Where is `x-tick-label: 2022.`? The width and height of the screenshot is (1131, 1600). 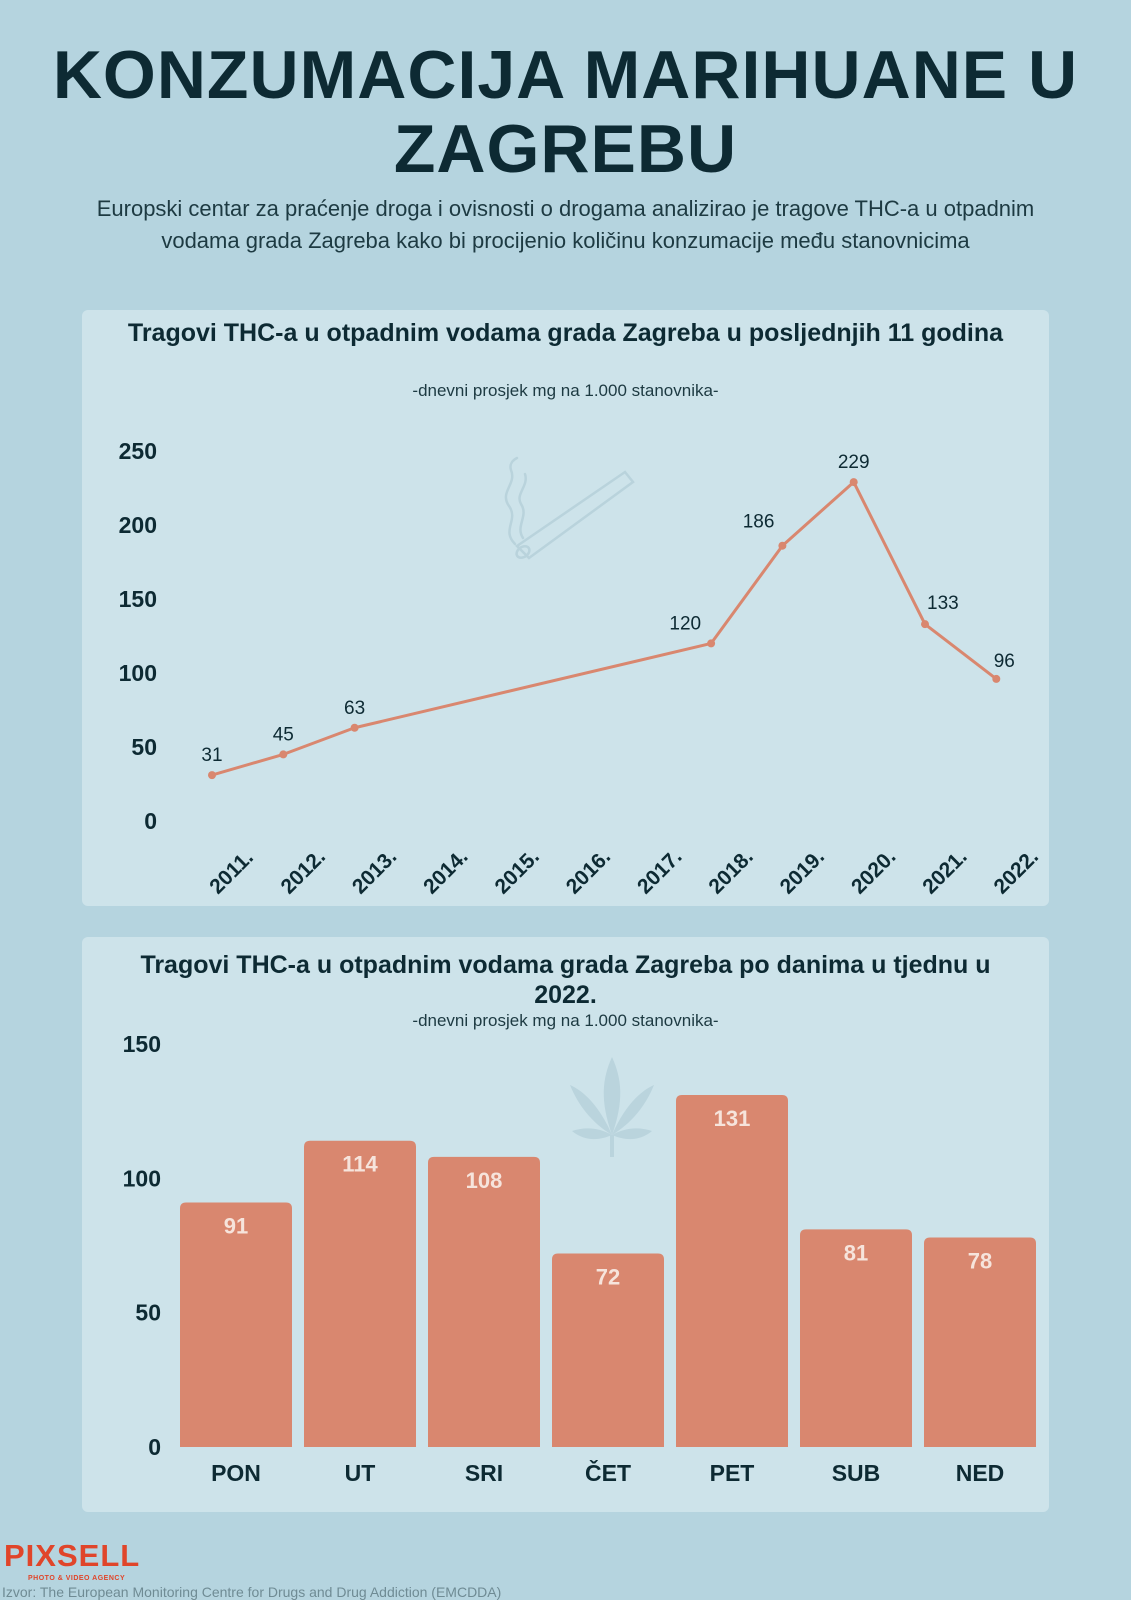 x-tick-label: 2022. is located at coordinates (1016, 871).